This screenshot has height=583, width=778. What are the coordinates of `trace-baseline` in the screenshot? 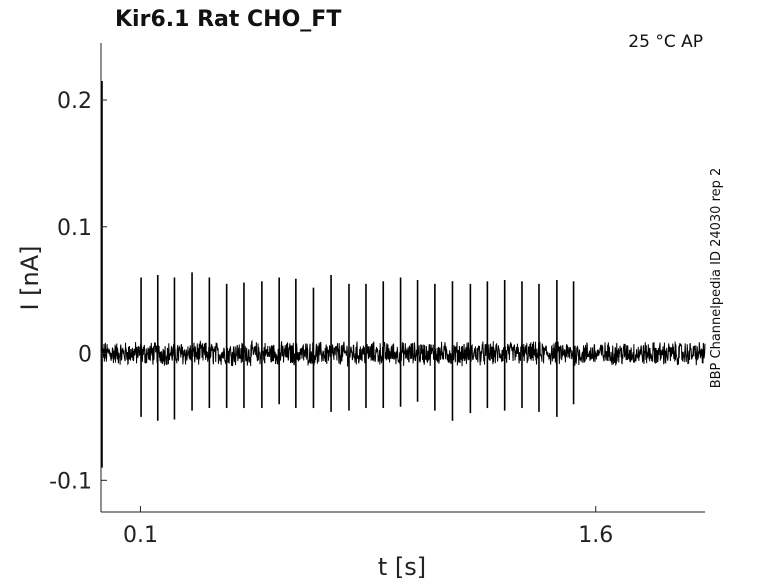 It's located at (403, 353).